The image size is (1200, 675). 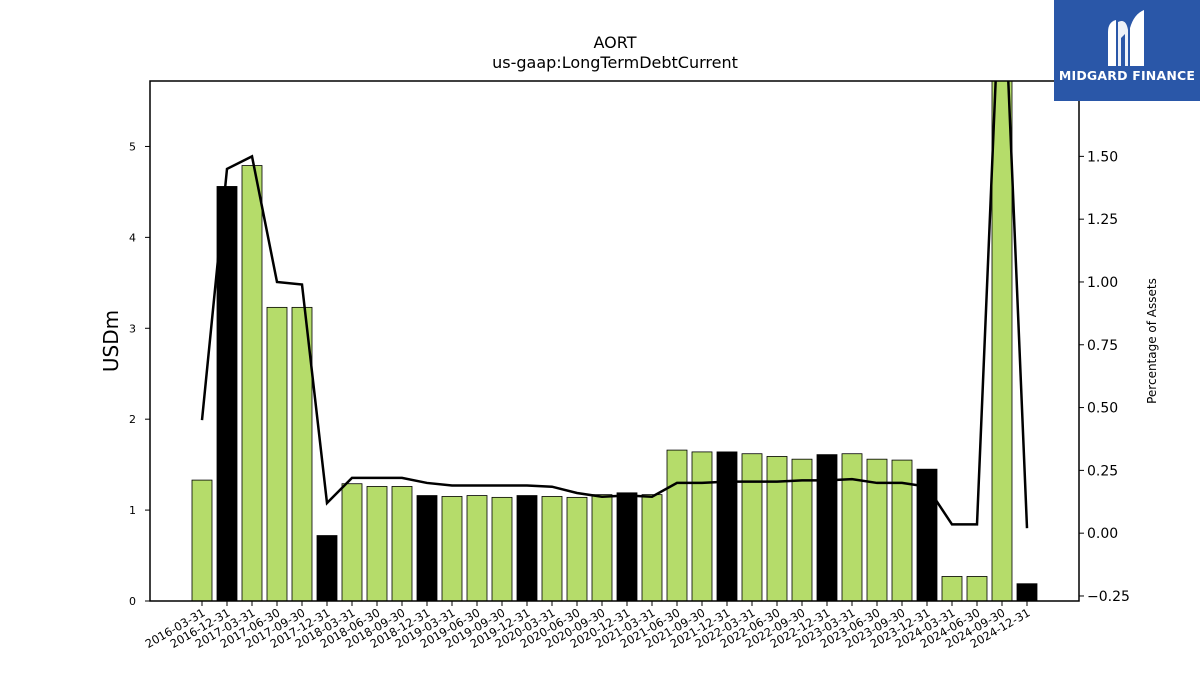 What do you see at coordinates (615, 42) in the screenshot?
I see `chart-title: AORT` at bounding box center [615, 42].